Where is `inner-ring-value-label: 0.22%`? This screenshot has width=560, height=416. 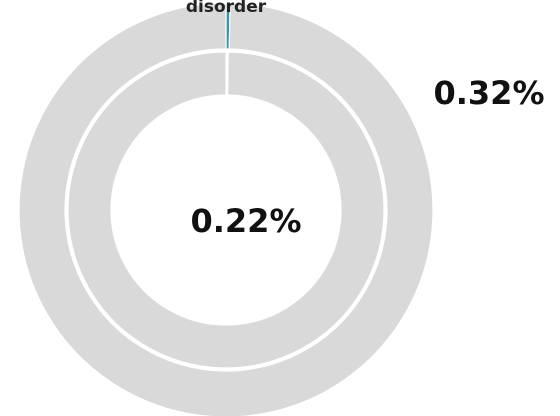
inner-ring-value-label: 0.22% is located at coordinates (245, 221).